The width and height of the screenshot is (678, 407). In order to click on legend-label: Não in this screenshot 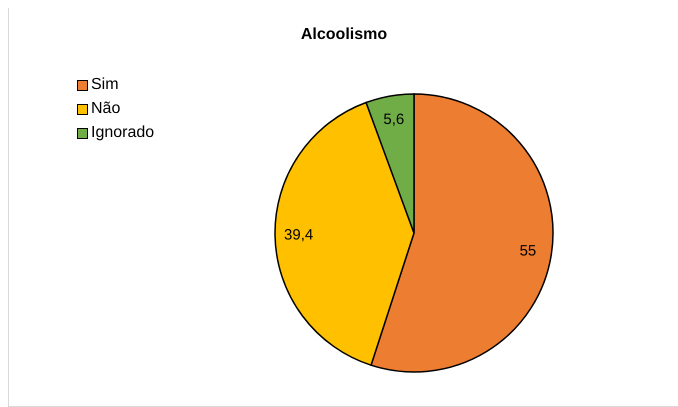, I will do `click(105, 109)`.